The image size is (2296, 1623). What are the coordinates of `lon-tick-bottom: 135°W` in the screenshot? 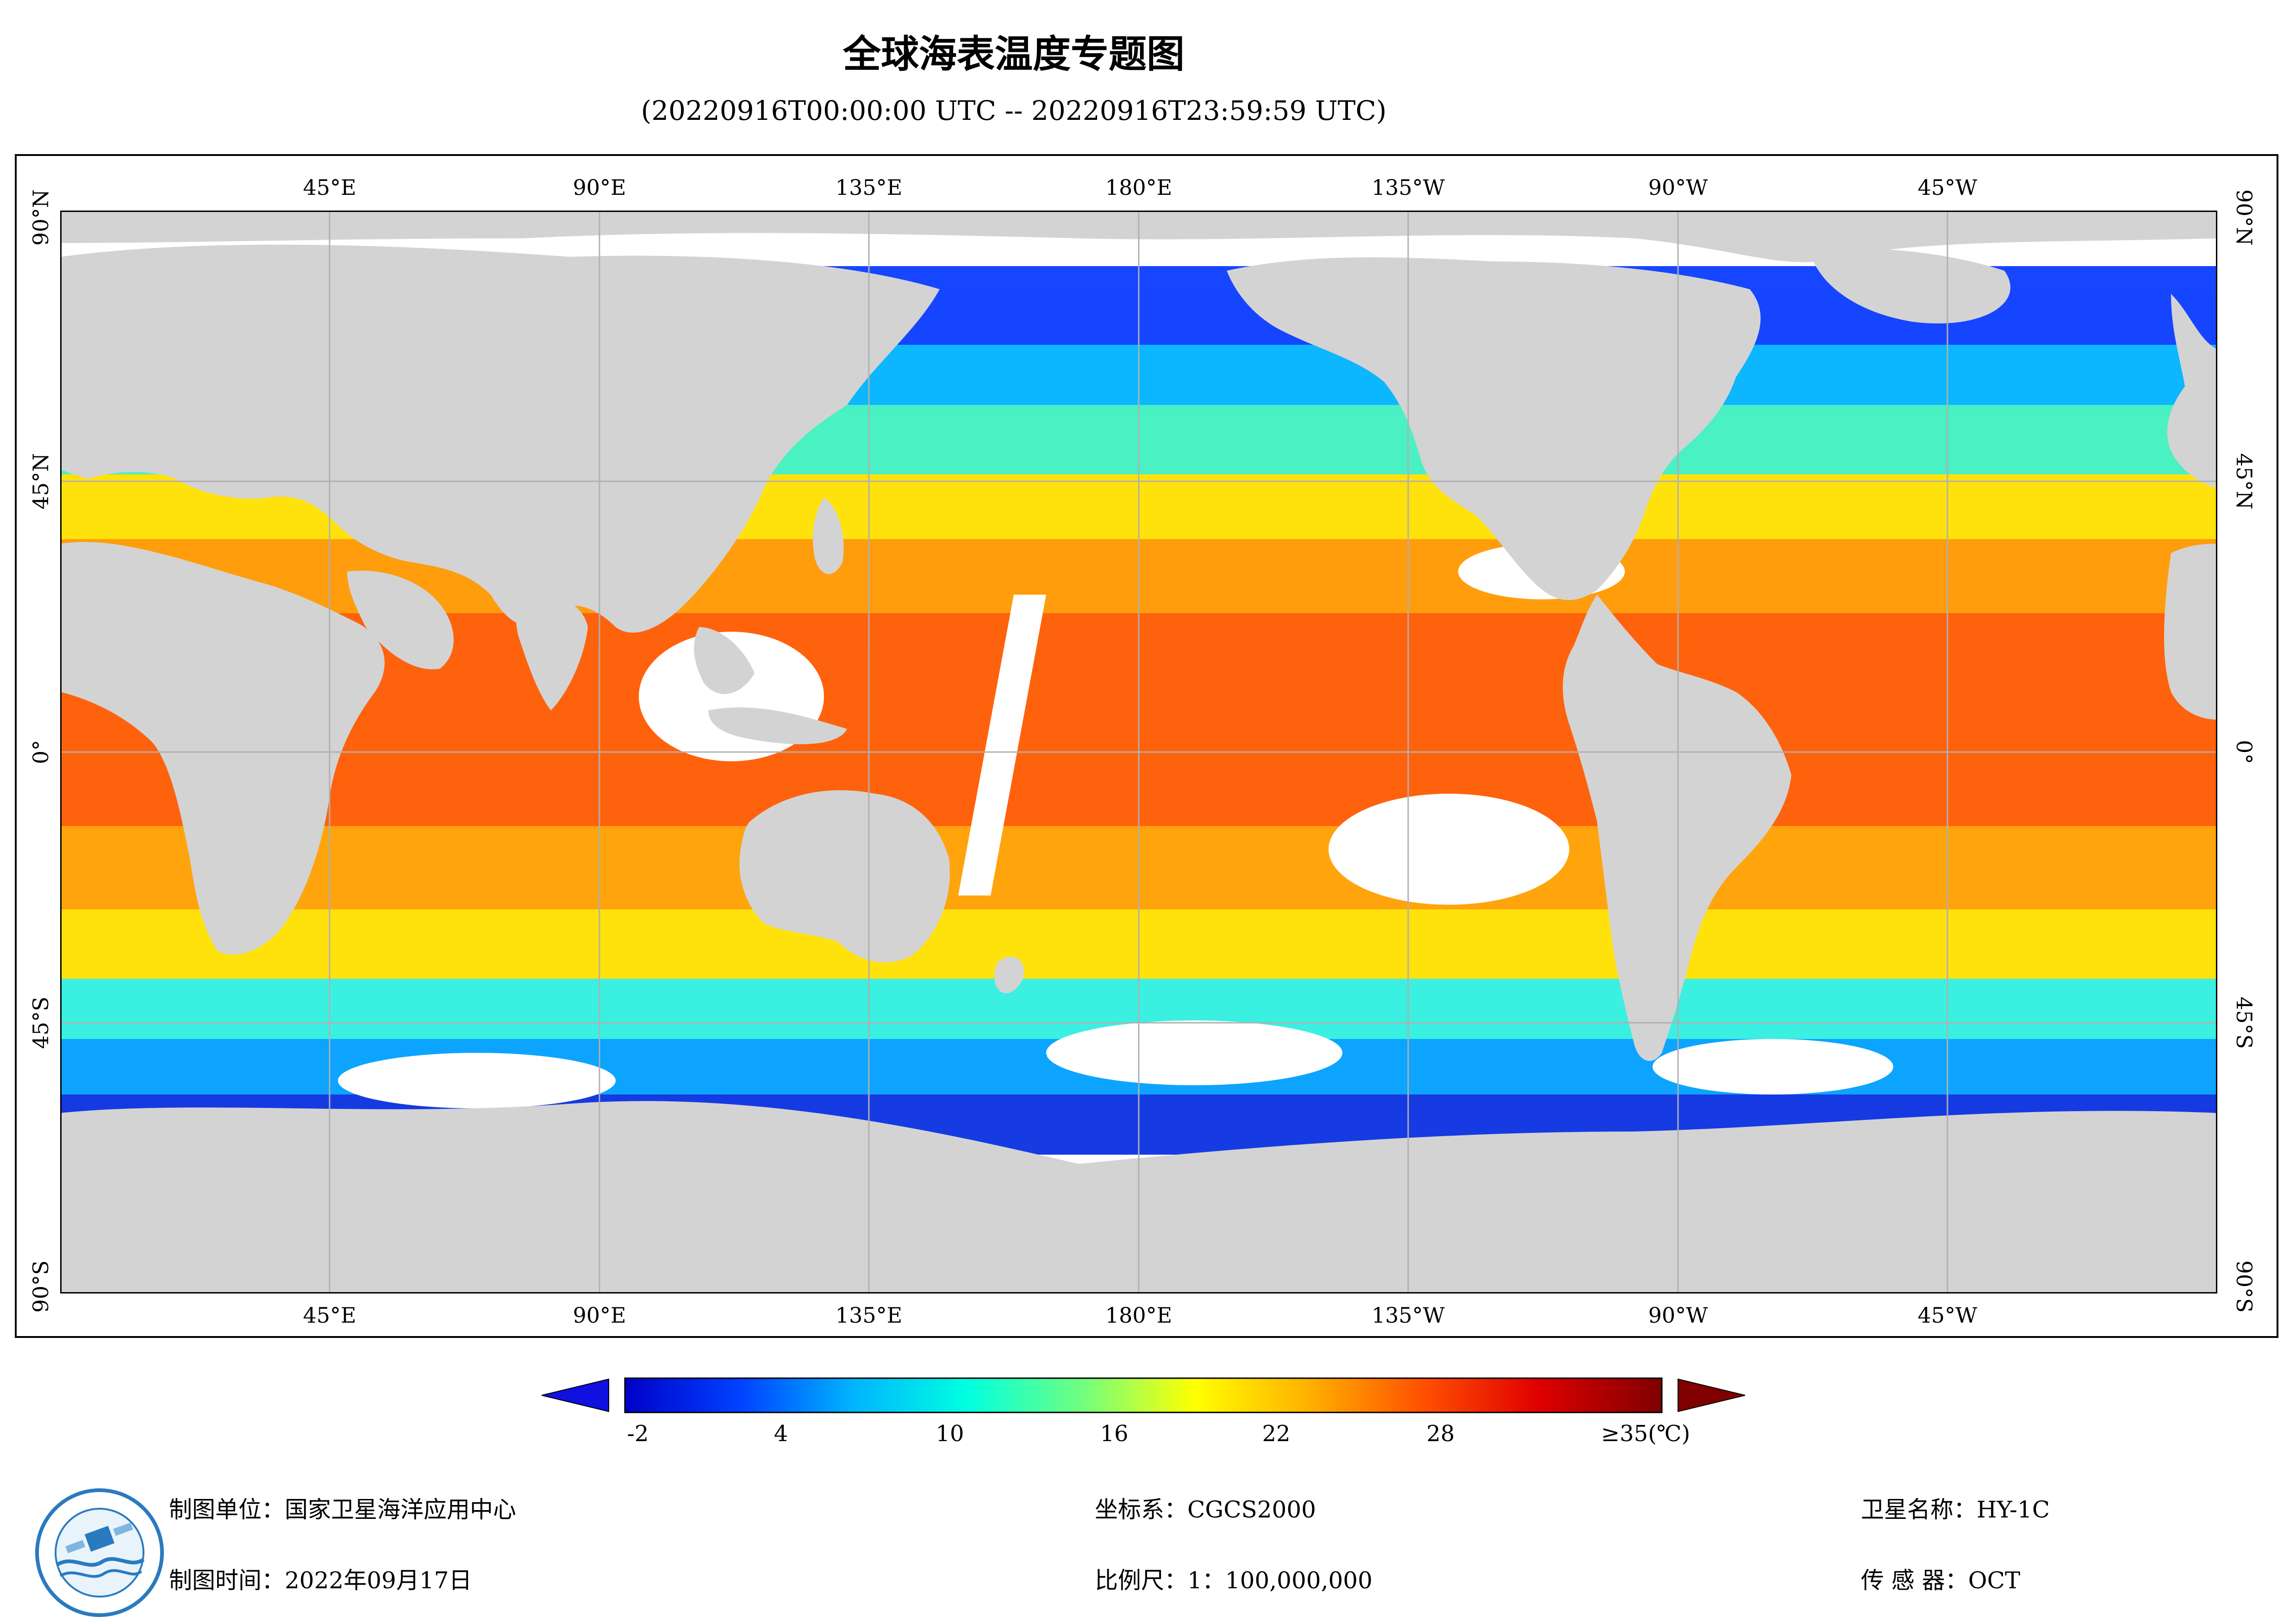 It's located at (1408, 1315).